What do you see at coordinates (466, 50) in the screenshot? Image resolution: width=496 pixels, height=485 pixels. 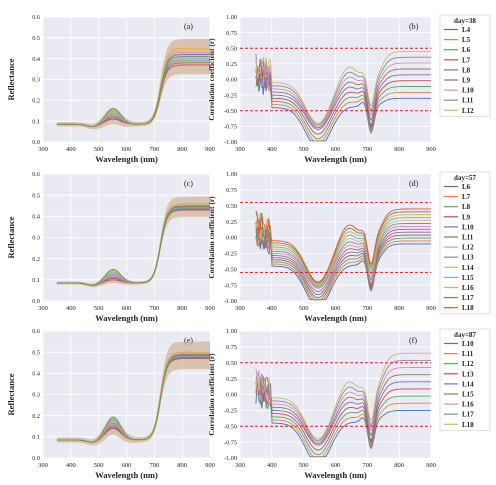 I see `legend-entry-L6: L6` at bounding box center [466, 50].